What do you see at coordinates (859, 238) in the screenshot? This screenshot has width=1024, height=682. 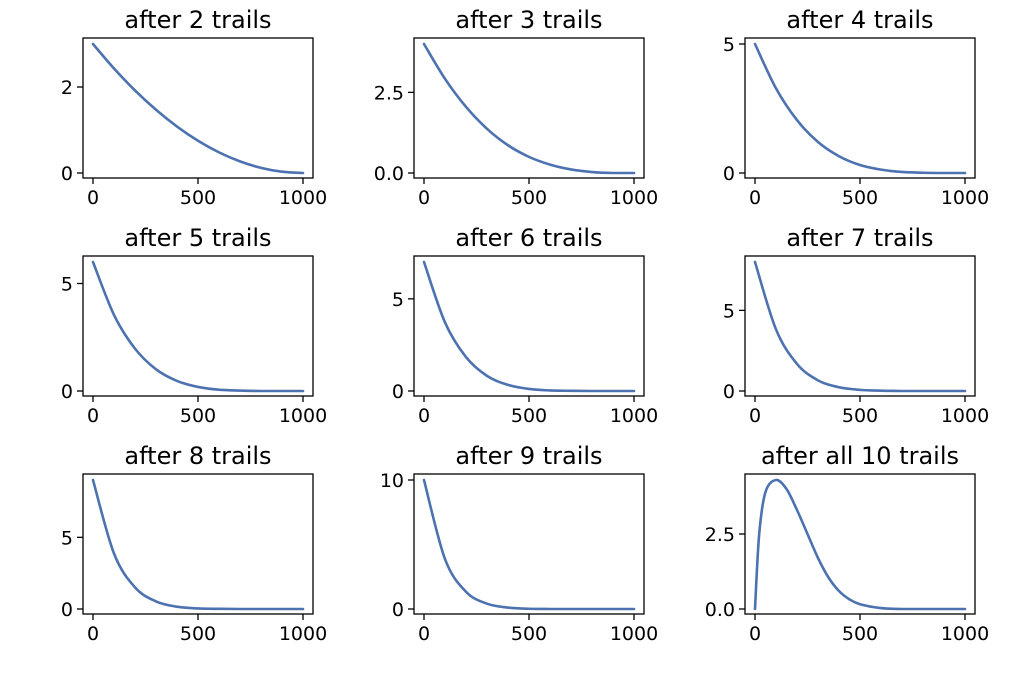 I see `subplot-title: after 7 trails` at bounding box center [859, 238].